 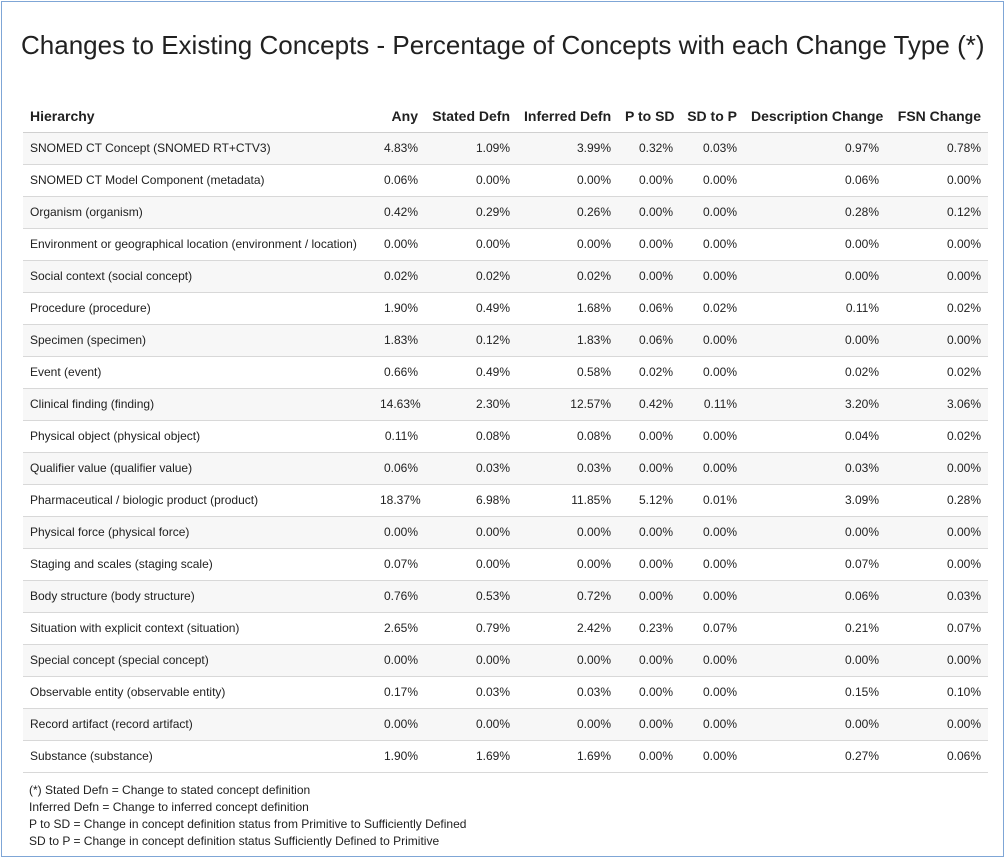 What do you see at coordinates (815, 116) in the screenshot?
I see `column-header-description-change: Description Change` at bounding box center [815, 116].